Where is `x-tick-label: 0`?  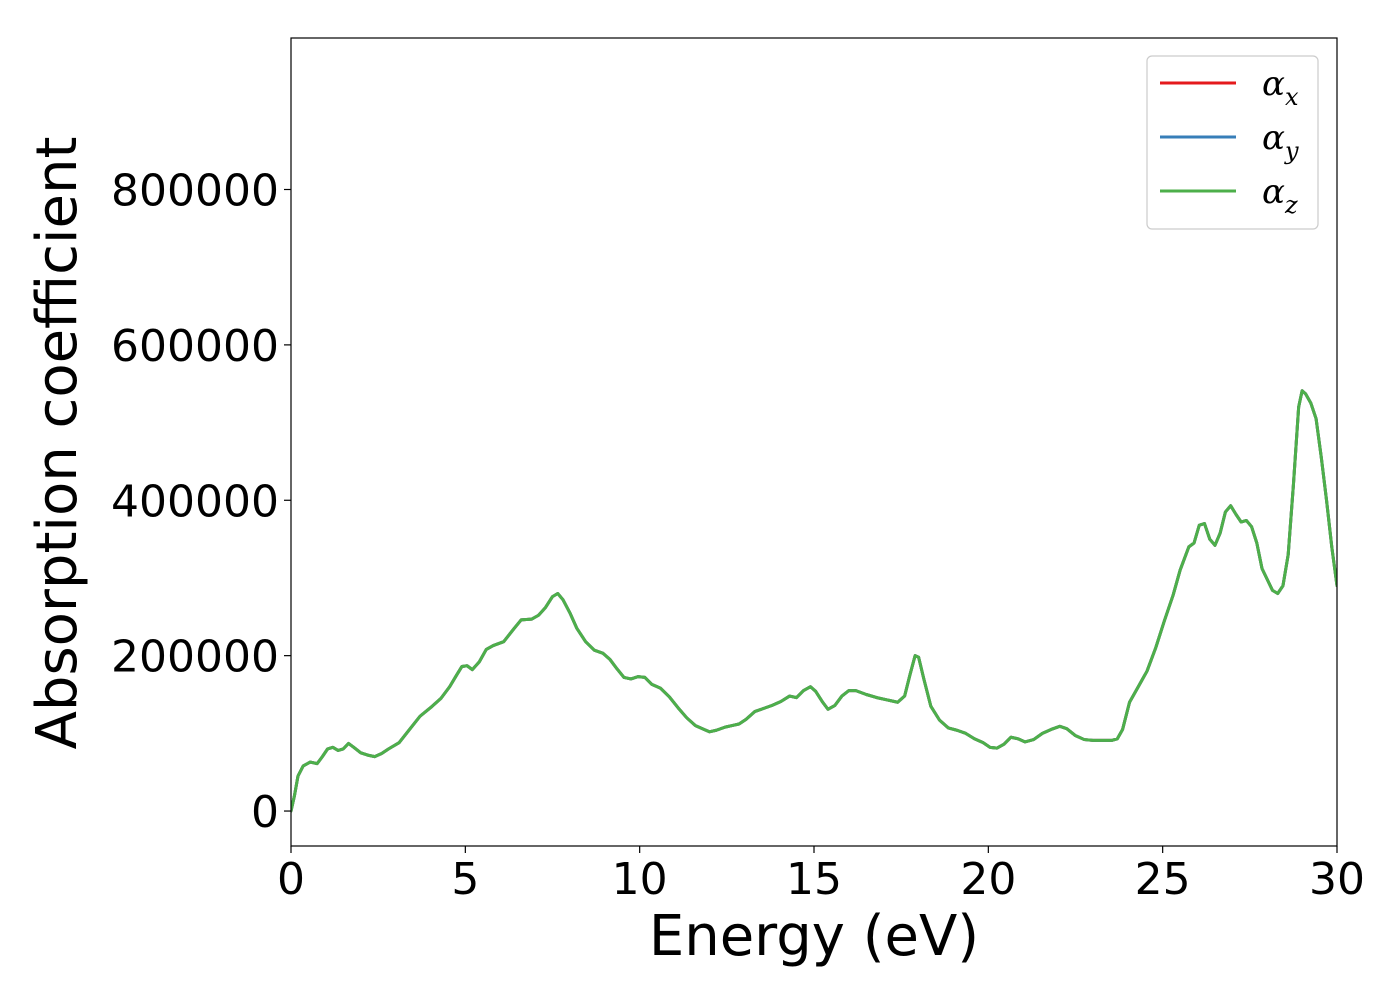
x-tick-label: 0 is located at coordinates (291, 879).